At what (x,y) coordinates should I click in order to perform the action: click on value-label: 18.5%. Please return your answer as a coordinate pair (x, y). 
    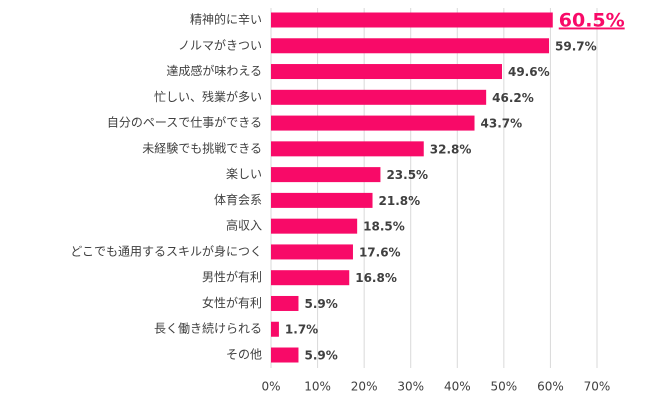
    Looking at the image, I should click on (384, 227).